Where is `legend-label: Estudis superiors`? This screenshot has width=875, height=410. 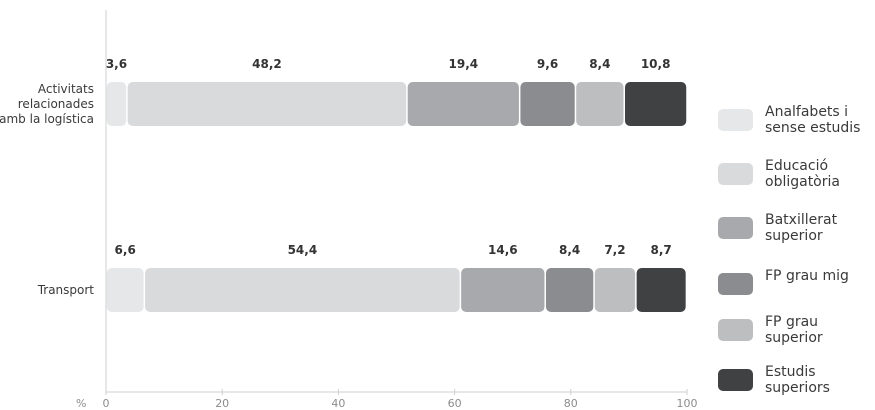 legend-label: Estudis superiors is located at coordinates (797, 380).